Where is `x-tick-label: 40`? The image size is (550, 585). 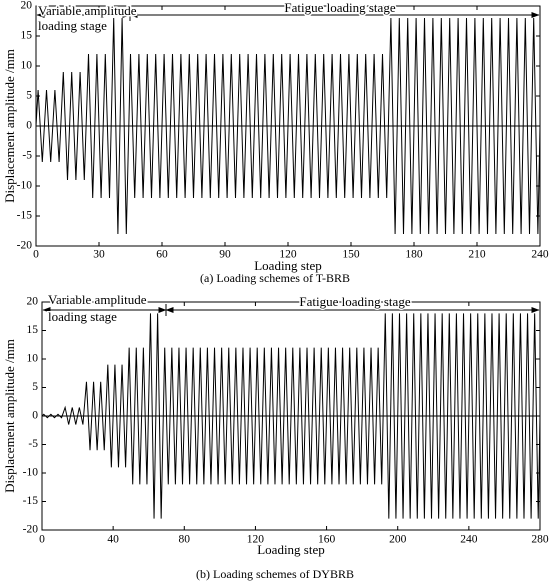
x-tick-label: 40 is located at coordinates (113, 540).